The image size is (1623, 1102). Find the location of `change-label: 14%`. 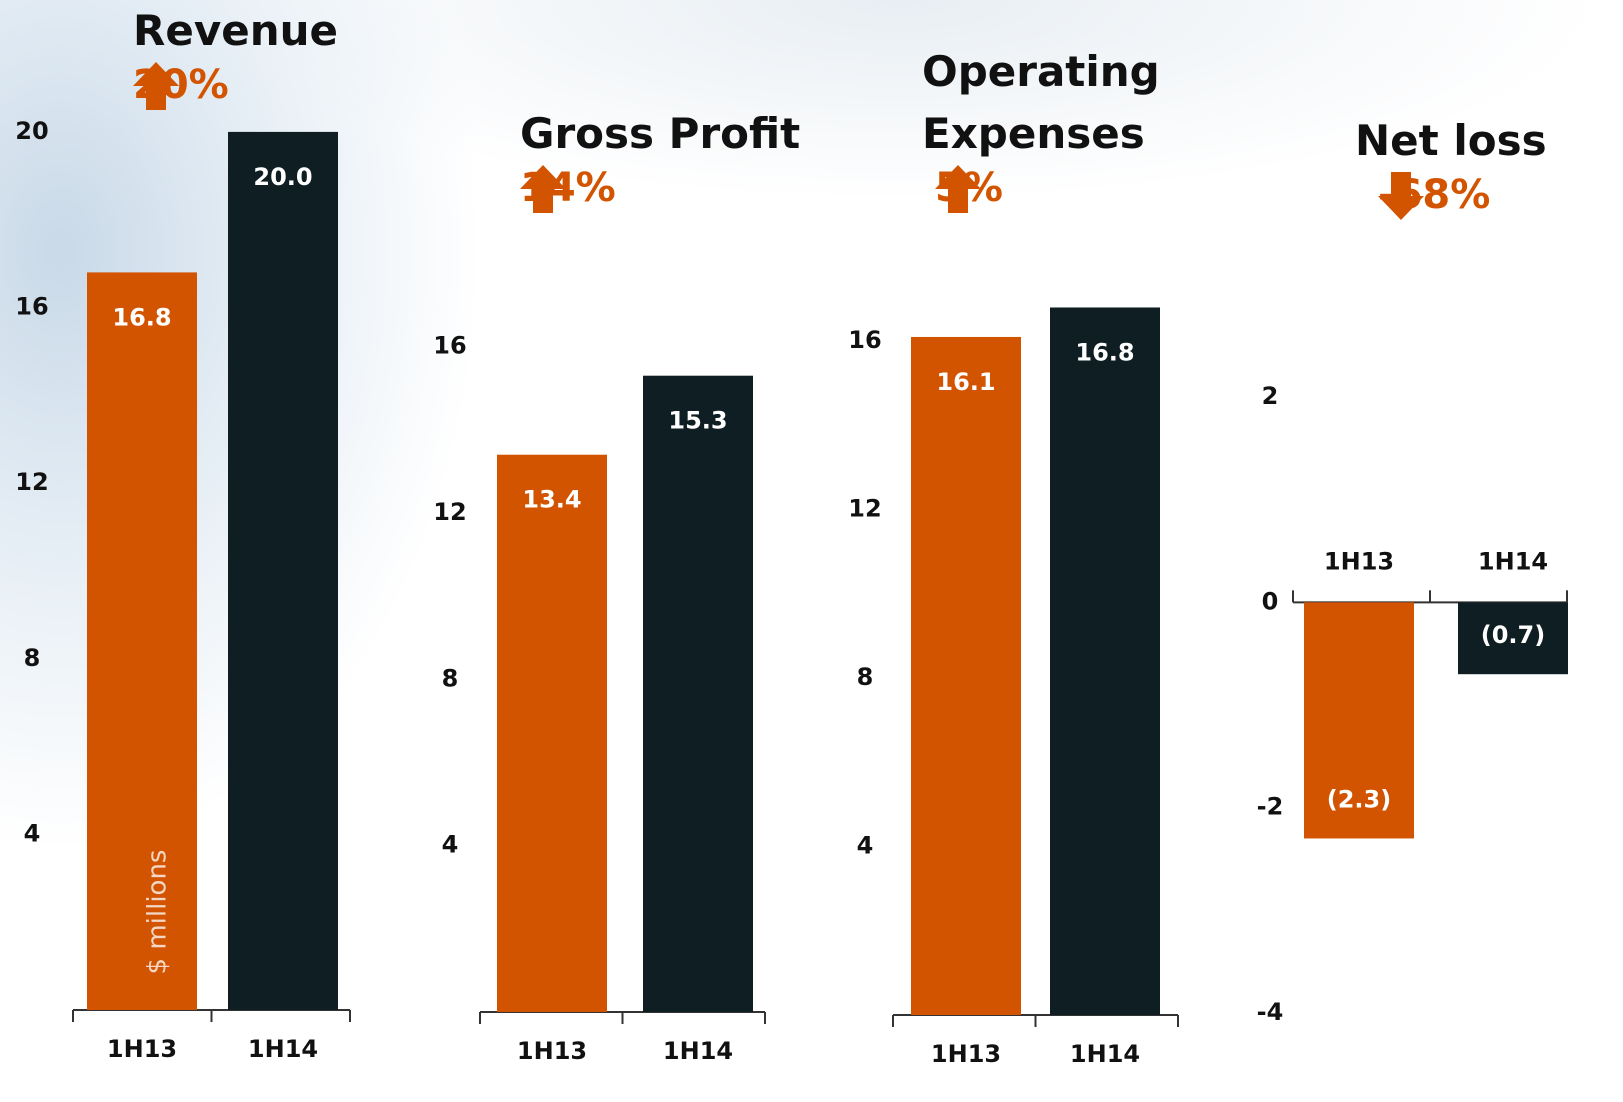

change-label: 14% is located at coordinates (568, 189).